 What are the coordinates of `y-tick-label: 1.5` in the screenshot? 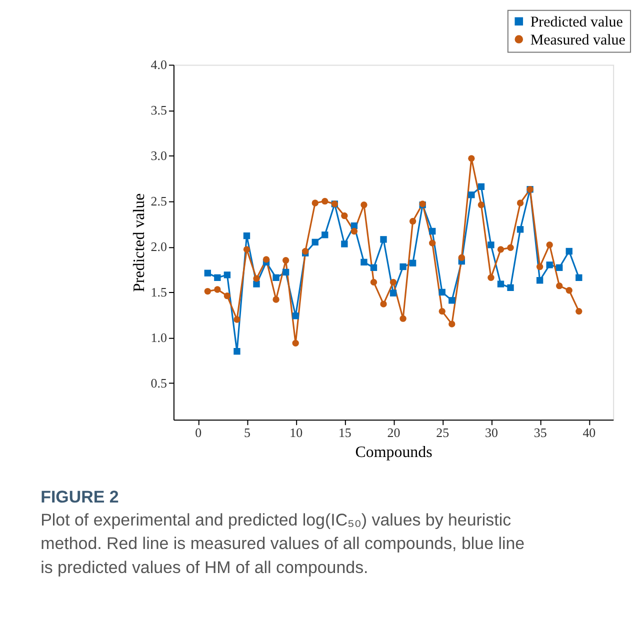 It's located at (158, 292).